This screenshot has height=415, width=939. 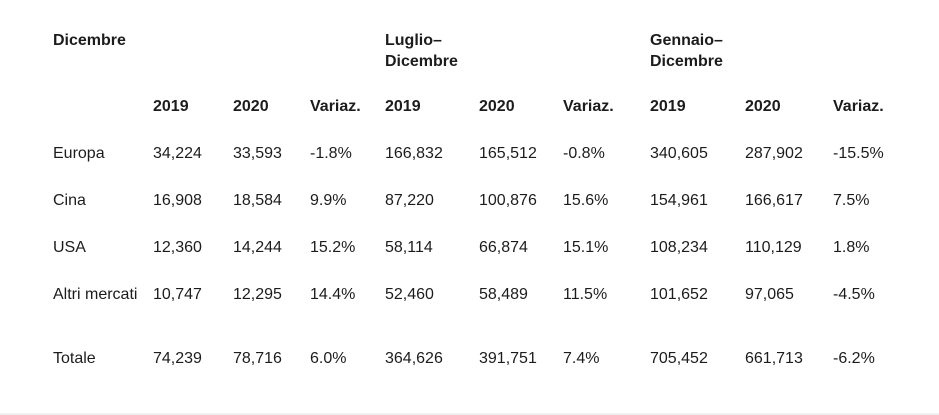 What do you see at coordinates (517, 51) in the screenshot?
I see `period-group-luglio-dicembre: Luglio– Dicembre` at bounding box center [517, 51].